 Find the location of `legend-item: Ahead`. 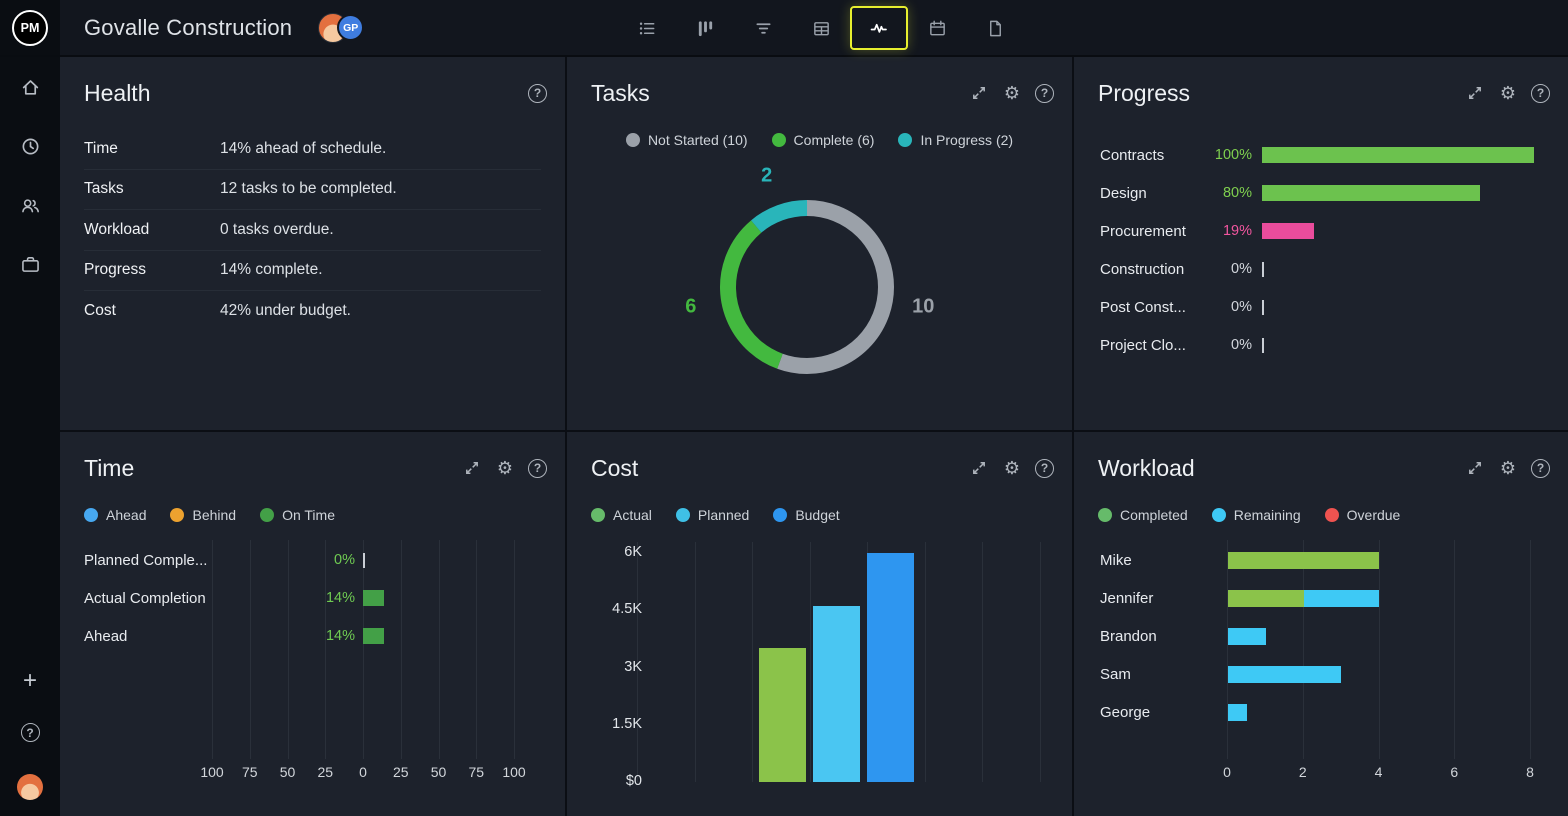

legend-item: Ahead is located at coordinates (115, 515).